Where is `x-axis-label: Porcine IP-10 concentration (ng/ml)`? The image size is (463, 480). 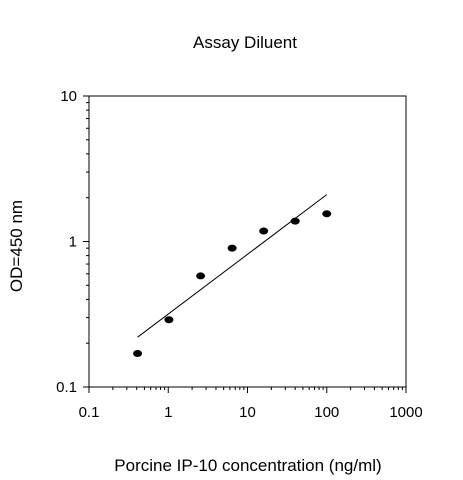
x-axis-label: Porcine IP-10 concentration (ng/ml) is located at coordinates (247, 465).